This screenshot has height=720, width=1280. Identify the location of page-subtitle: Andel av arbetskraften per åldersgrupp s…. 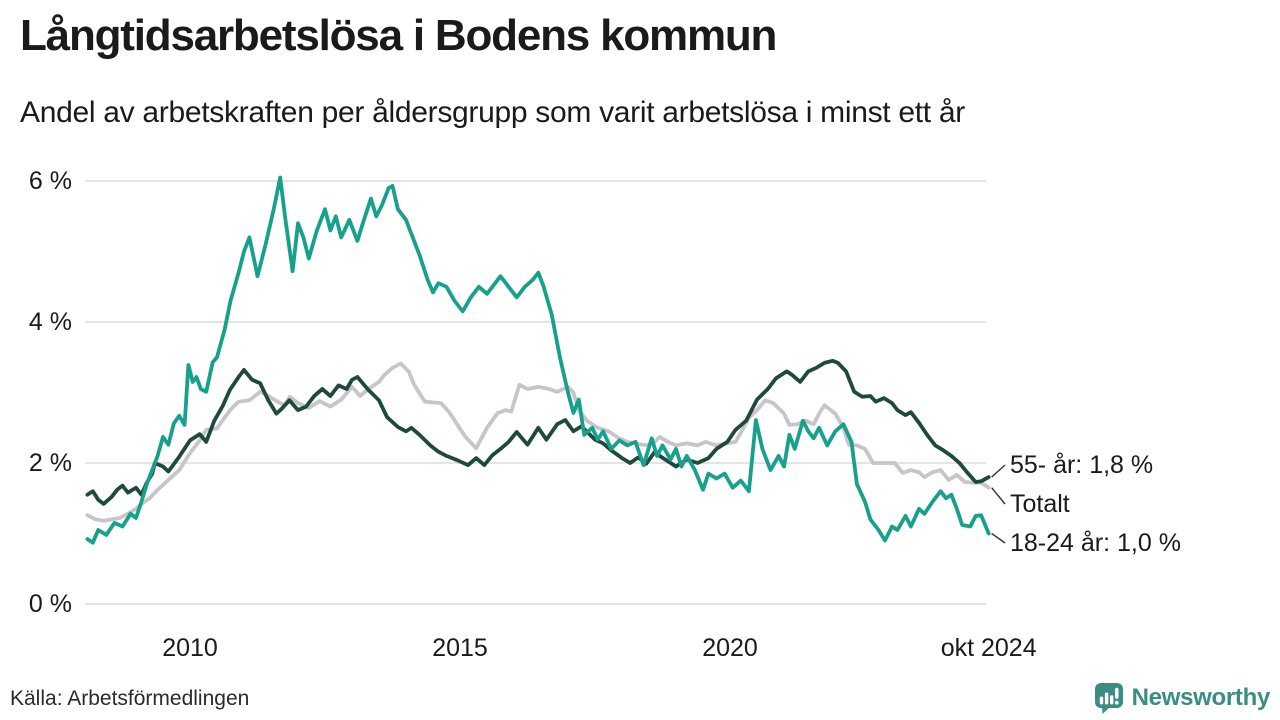
(492, 112).